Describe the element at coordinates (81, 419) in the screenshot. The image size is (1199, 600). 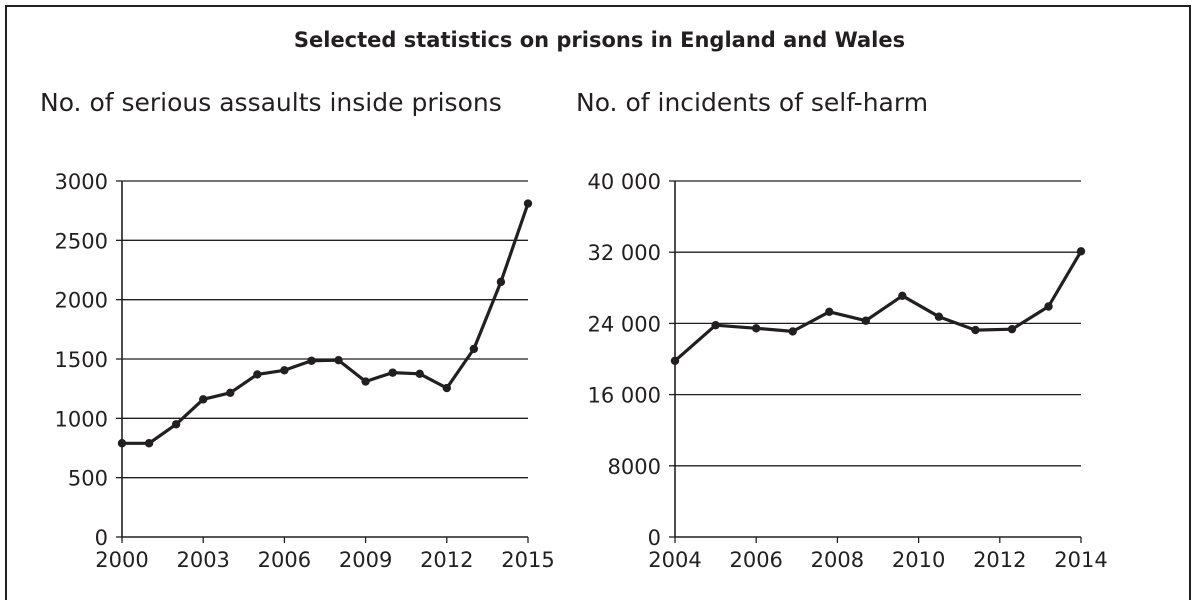
I see `assaults-y-tick-label: 1000` at that location.